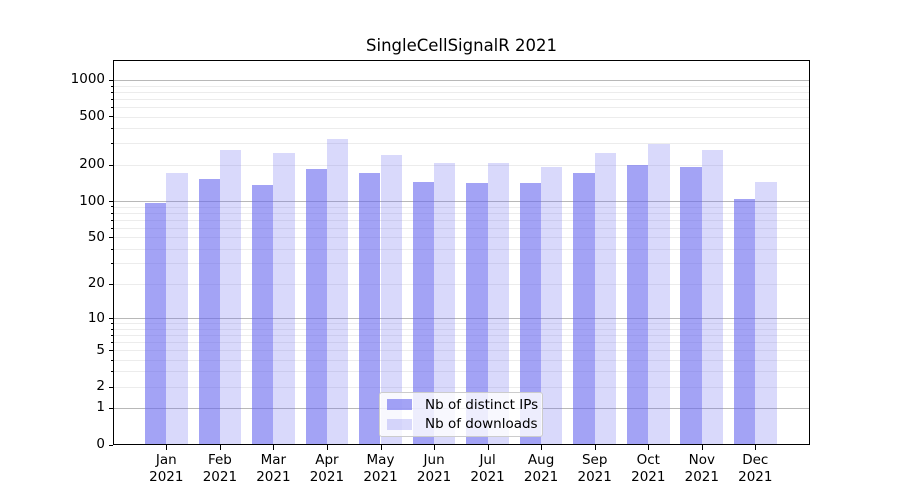 This screenshot has height=500, width=900. I want to click on x-tick-aug, so click(542, 447).